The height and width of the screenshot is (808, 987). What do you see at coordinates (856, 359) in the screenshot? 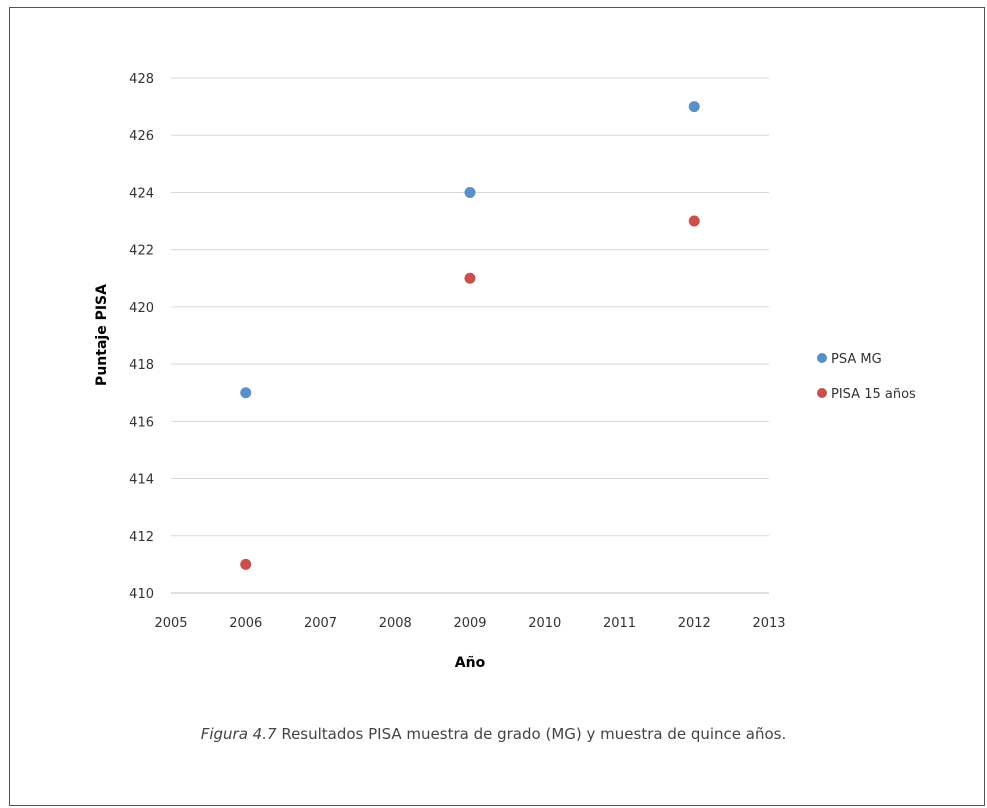
I see `legend-label: PSA MG` at bounding box center [856, 359].